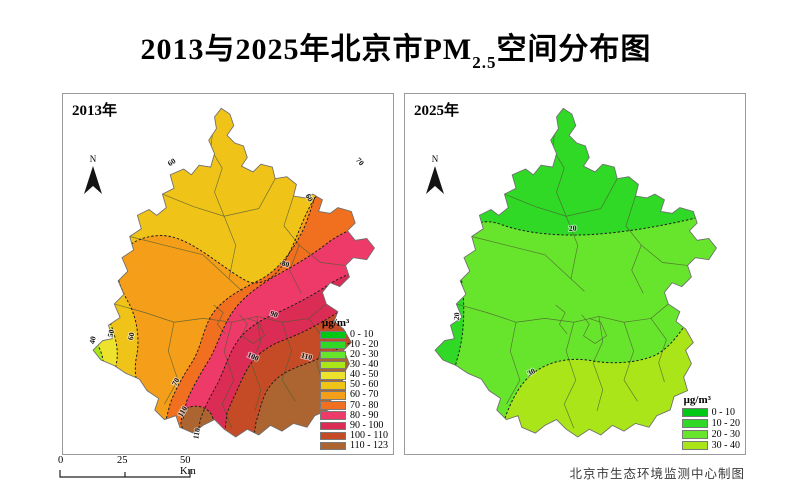  What do you see at coordinates (125, 474) in the screenshot?
I see `scale-bar-line` at bounding box center [125, 474].